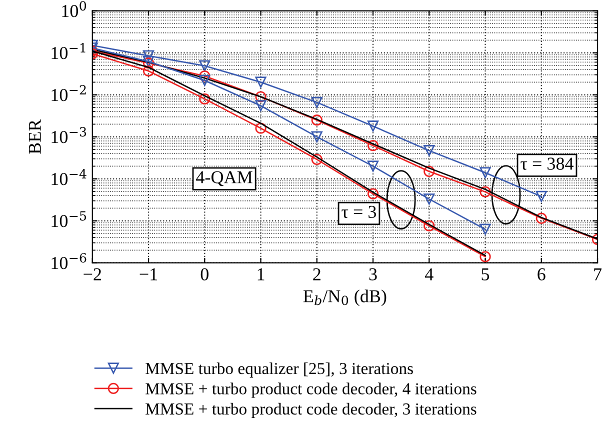 The width and height of the screenshot is (616, 433). What do you see at coordinates (93, 274) in the screenshot?
I see `x-tick-label: −2` at bounding box center [93, 274].